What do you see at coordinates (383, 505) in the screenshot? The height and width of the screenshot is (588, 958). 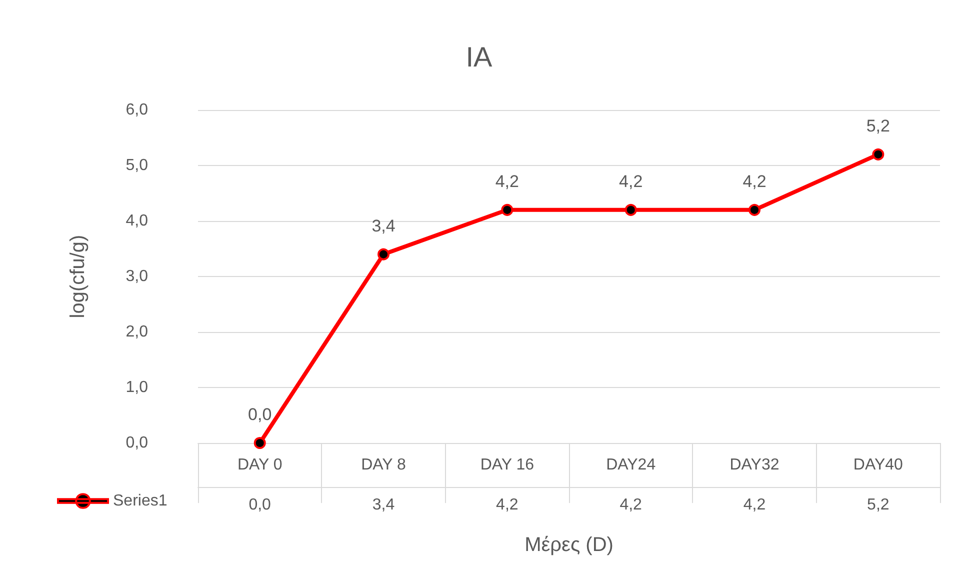 I see `data-label: 3,4` at bounding box center [383, 505].